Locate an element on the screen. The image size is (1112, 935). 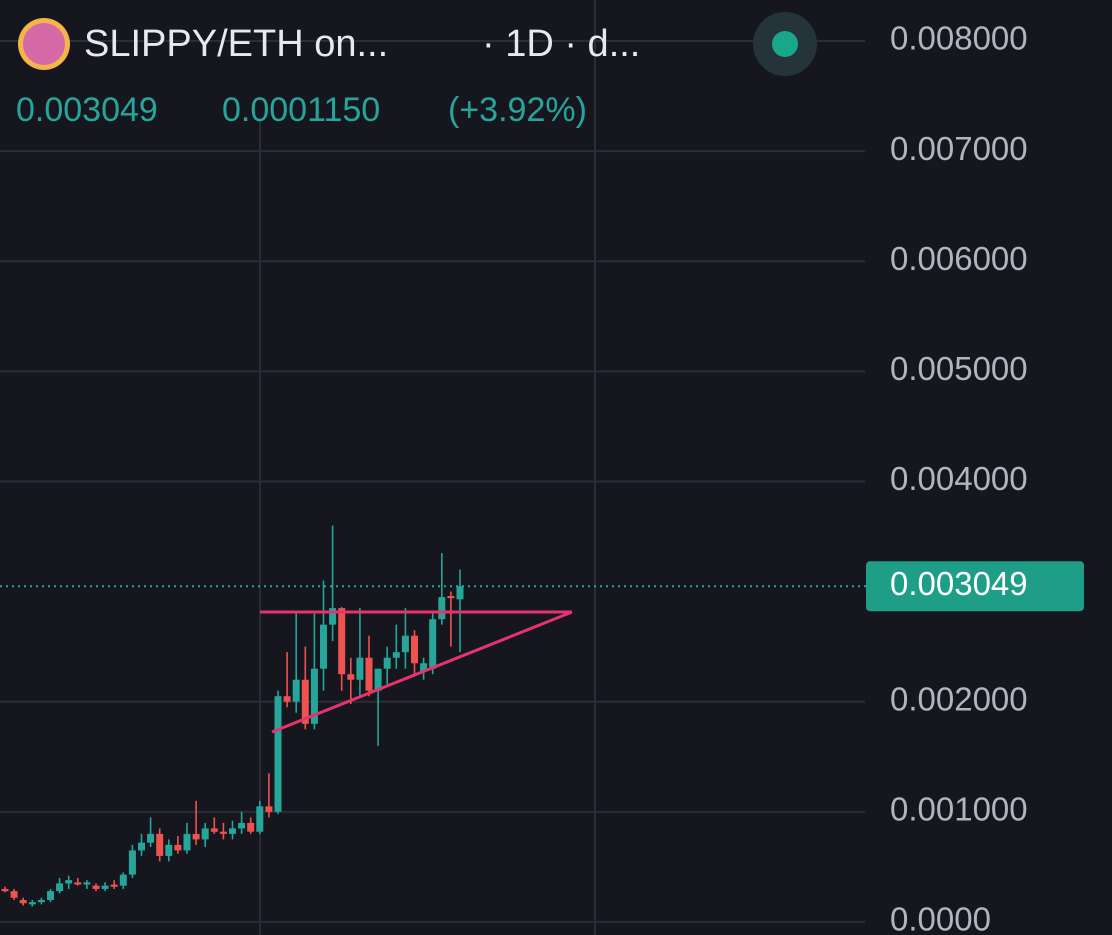
y-tick-label: 0.007000 is located at coordinates (959, 148).